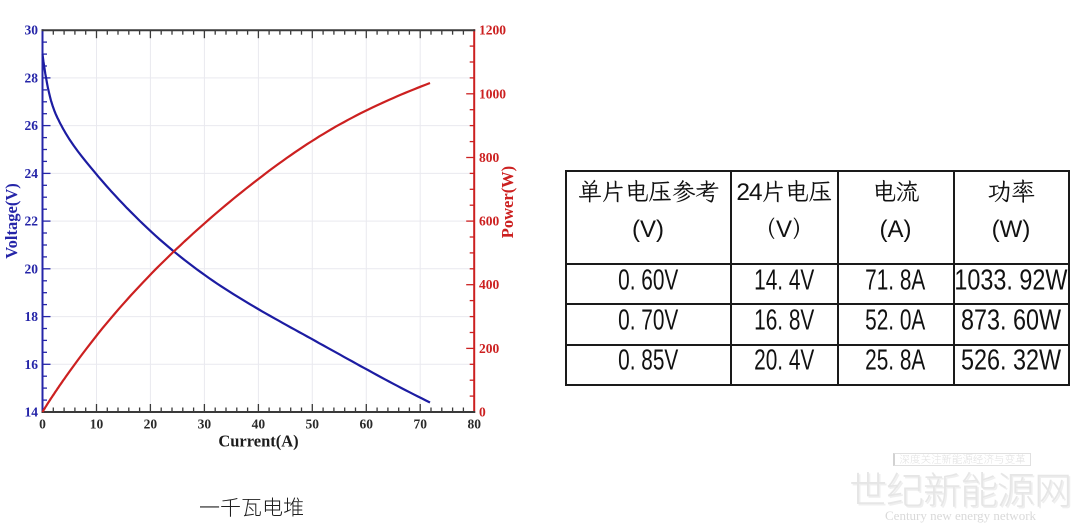  I want to click on svg-text: 28, so click(32, 77).